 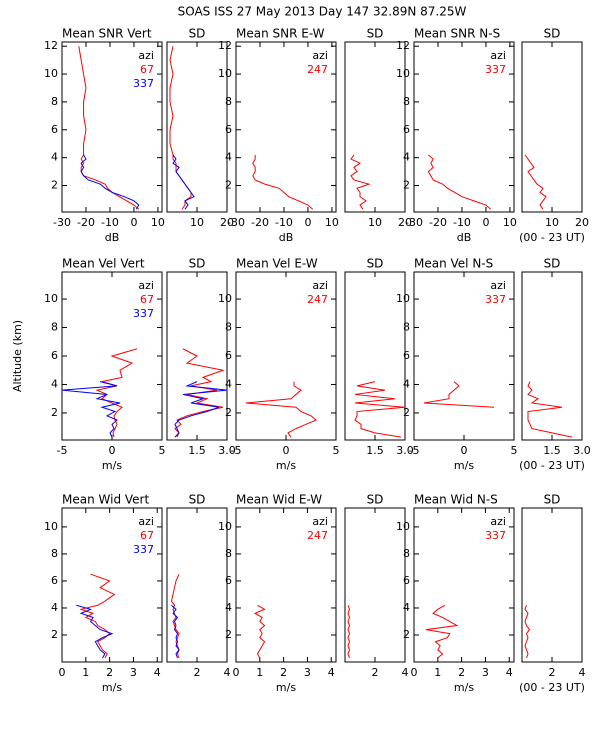 I want to click on x-tick-label: -20, so click(x=260, y=222).